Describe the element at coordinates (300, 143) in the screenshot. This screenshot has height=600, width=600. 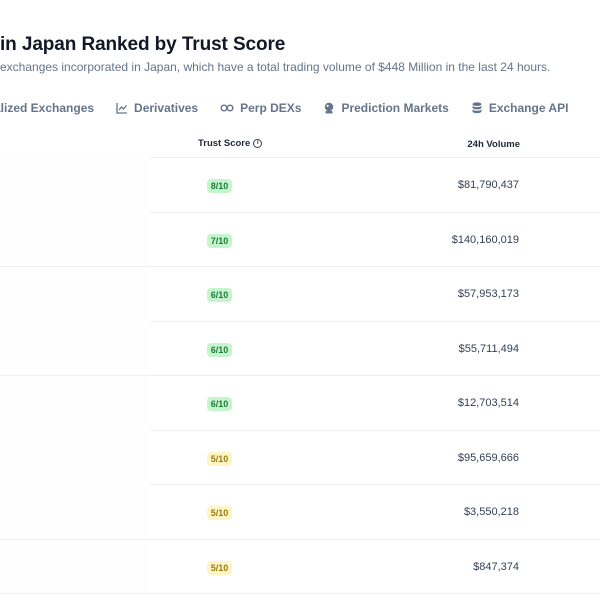
I see `table-header: Trust Score i 24h Volume` at that location.